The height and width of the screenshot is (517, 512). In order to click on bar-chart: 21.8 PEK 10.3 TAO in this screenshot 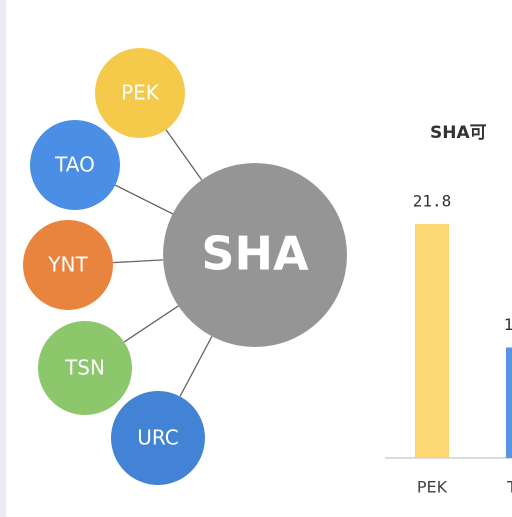, I will do `click(462, 344)`.